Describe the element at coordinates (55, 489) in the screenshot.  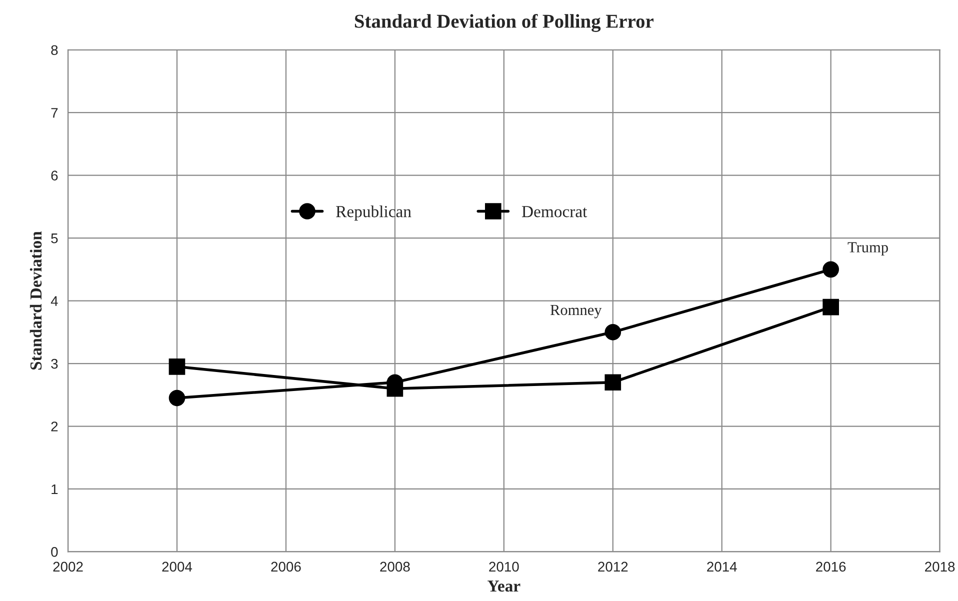
I see `y-tick-label: 1` at that location.